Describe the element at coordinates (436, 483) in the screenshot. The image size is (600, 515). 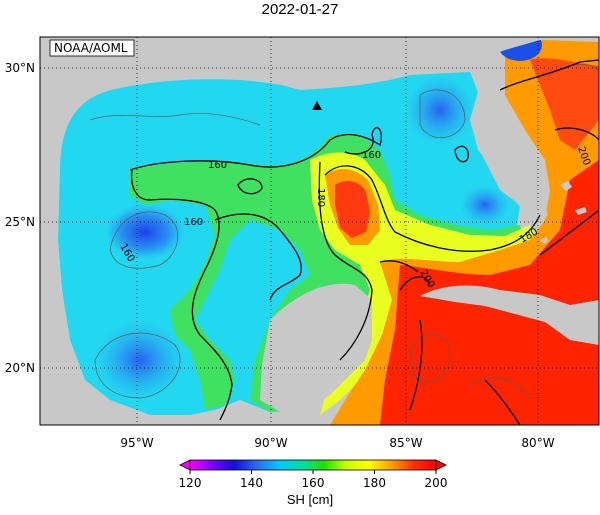
I see `colorbar-tick-label: 200` at that location.